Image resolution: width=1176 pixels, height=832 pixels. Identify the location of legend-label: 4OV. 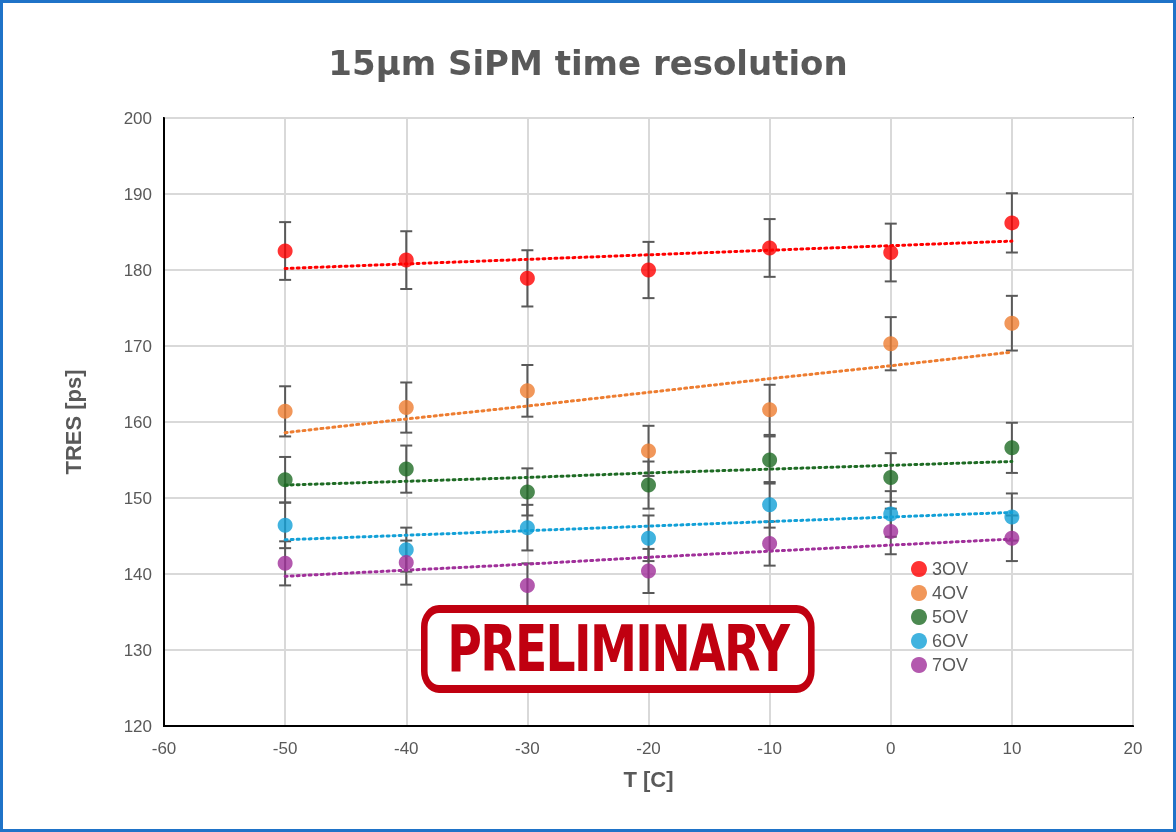
(950, 593).